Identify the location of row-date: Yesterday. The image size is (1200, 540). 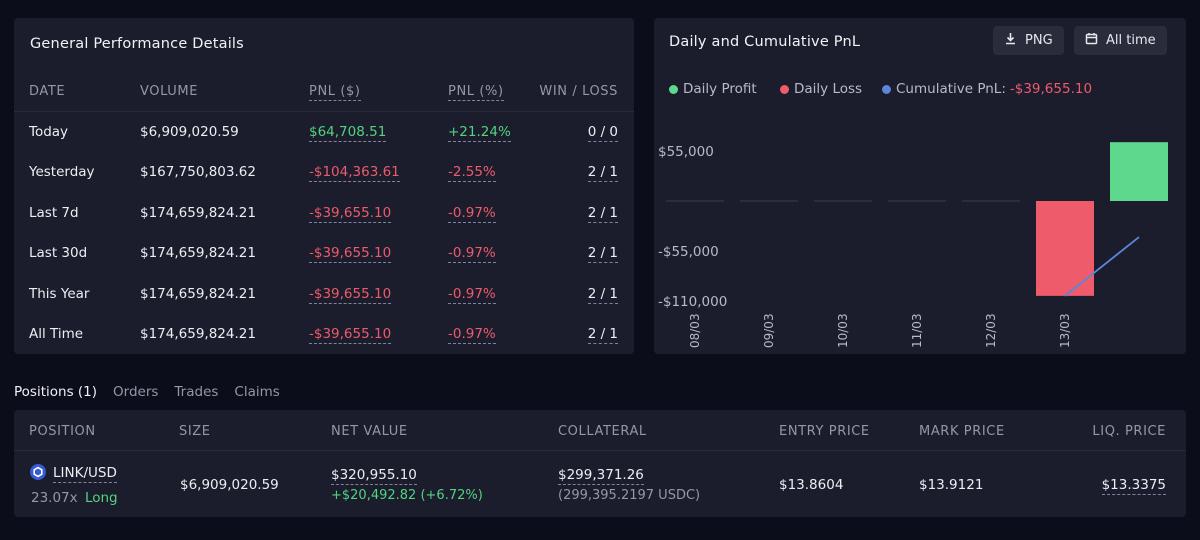
(62, 172).